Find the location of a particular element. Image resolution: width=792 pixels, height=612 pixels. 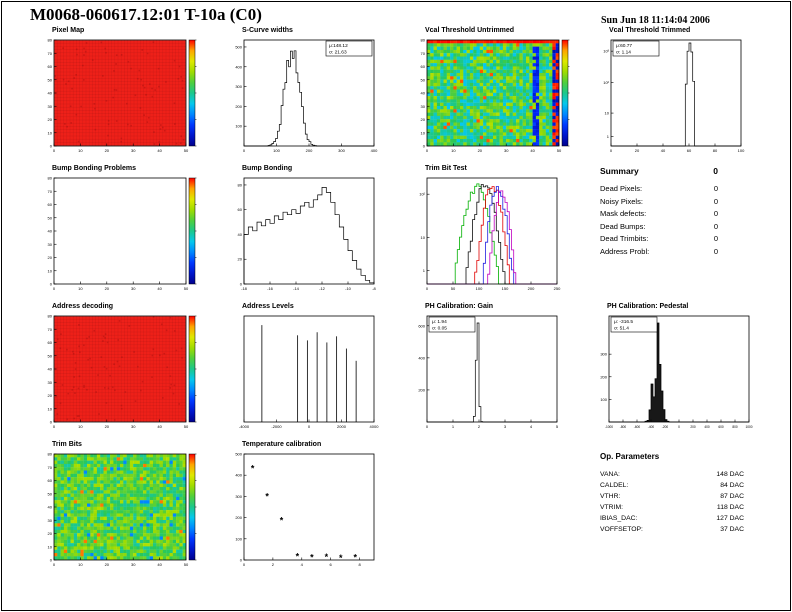

summary-row: Dead Pixels: 0 is located at coordinates (674, 189).